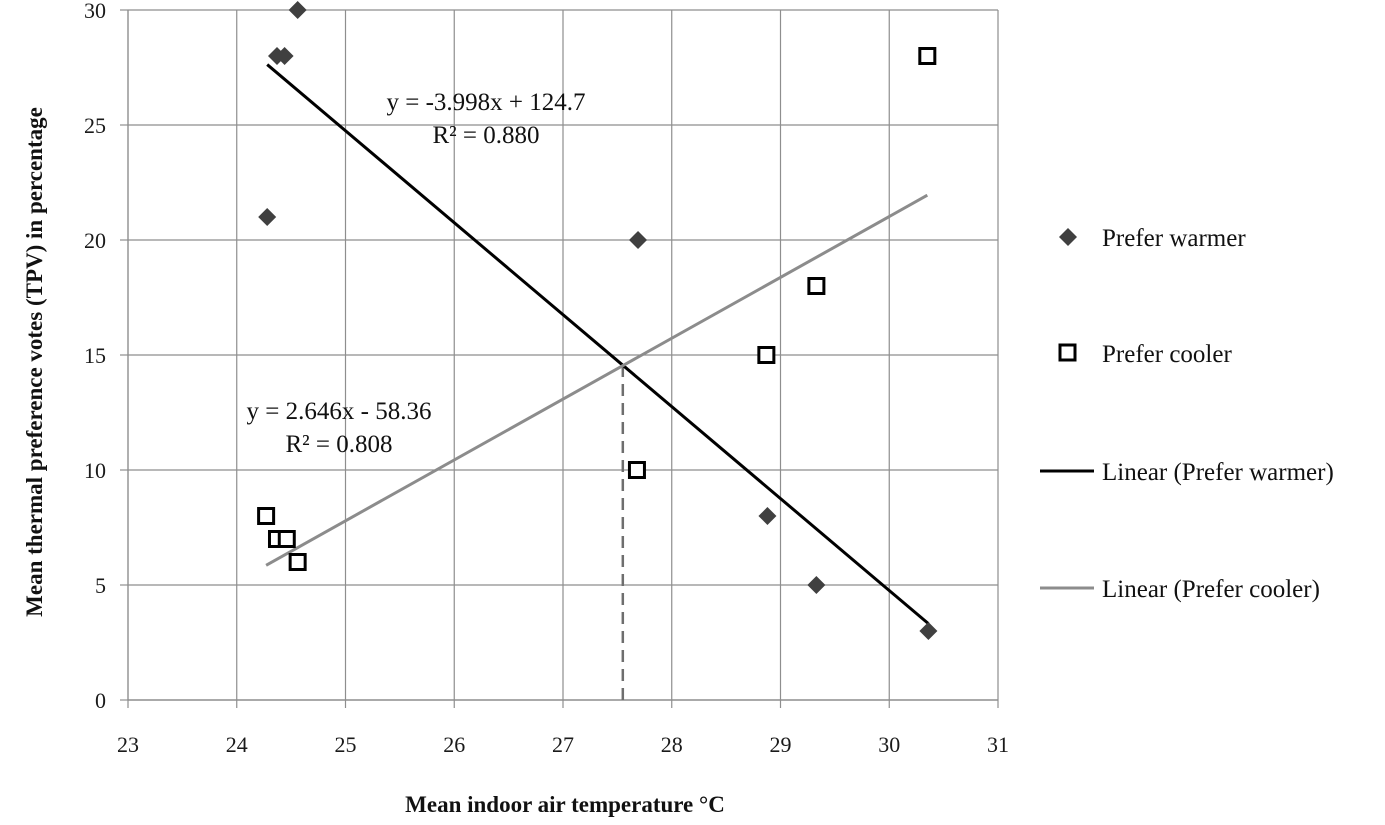 The image size is (1385, 825). What do you see at coordinates (338, 444) in the screenshot?
I see `cooler-r2-label: R² = 0.808` at bounding box center [338, 444].